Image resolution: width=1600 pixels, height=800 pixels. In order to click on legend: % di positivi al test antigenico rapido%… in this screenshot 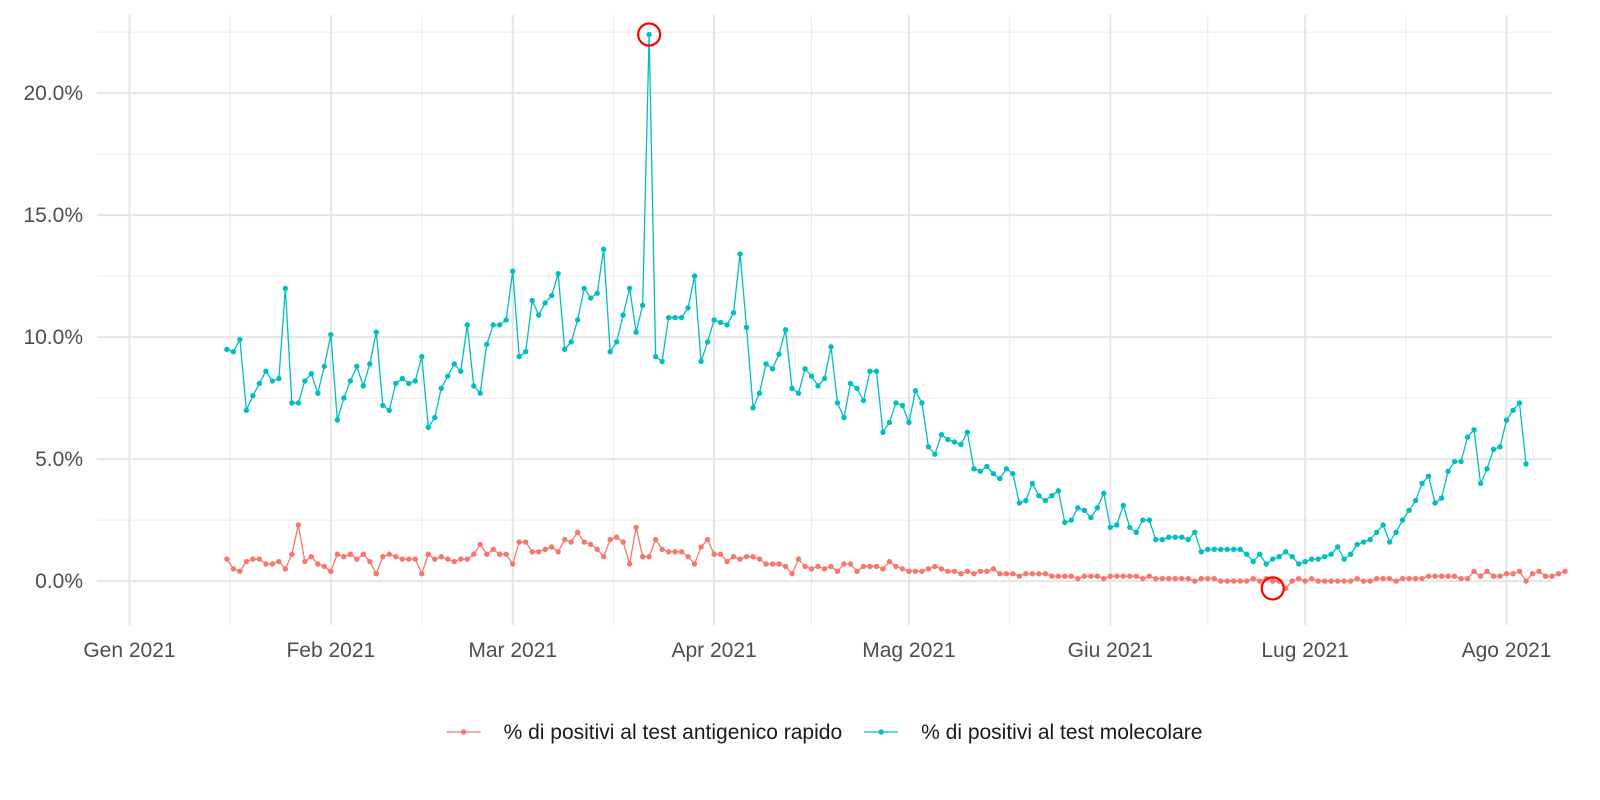, I will do `click(824, 732)`.